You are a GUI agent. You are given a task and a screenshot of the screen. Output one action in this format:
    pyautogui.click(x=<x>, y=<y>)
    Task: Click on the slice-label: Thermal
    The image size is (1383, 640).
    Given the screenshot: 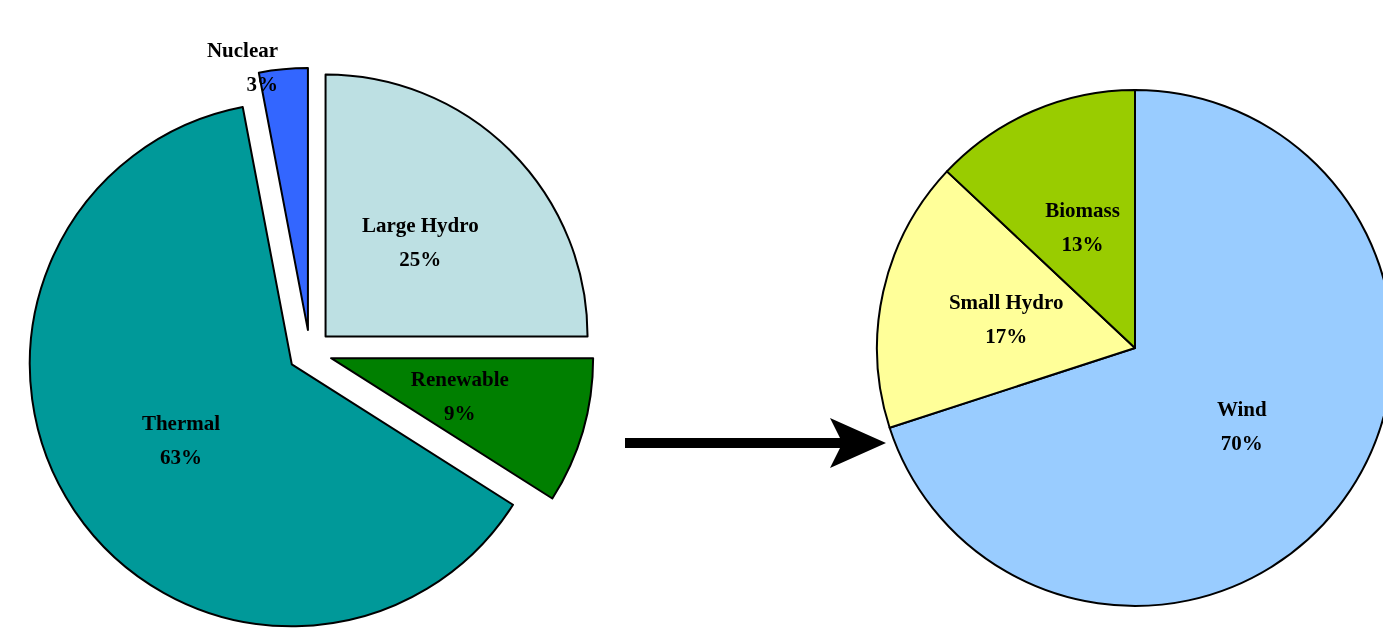 What is the action you would take?
    pyautogui.click(x=181, y=422)
    